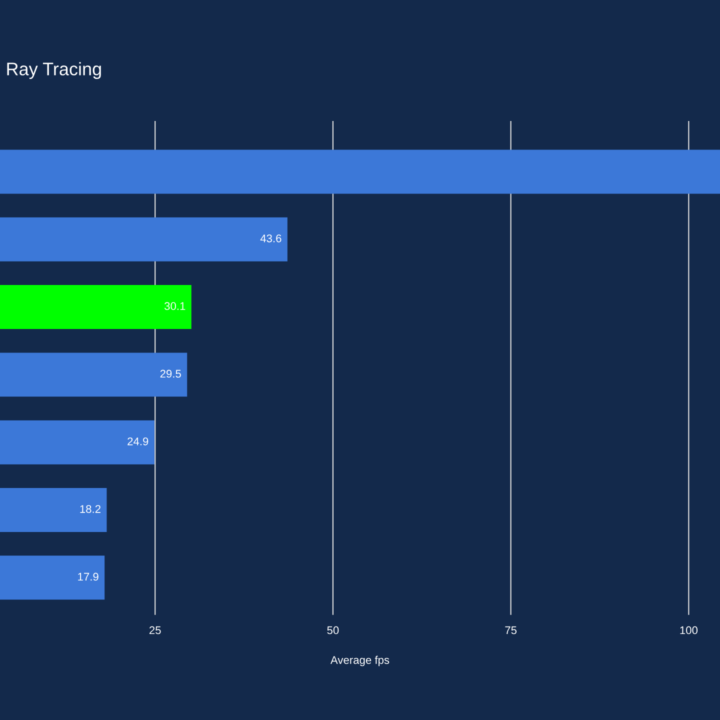 This screenshot has width=720, height=720. What do you see at coordinates (333, 630) in the screenshot?
I see `x-tick-label: 50` at bounding box center [333, 630].